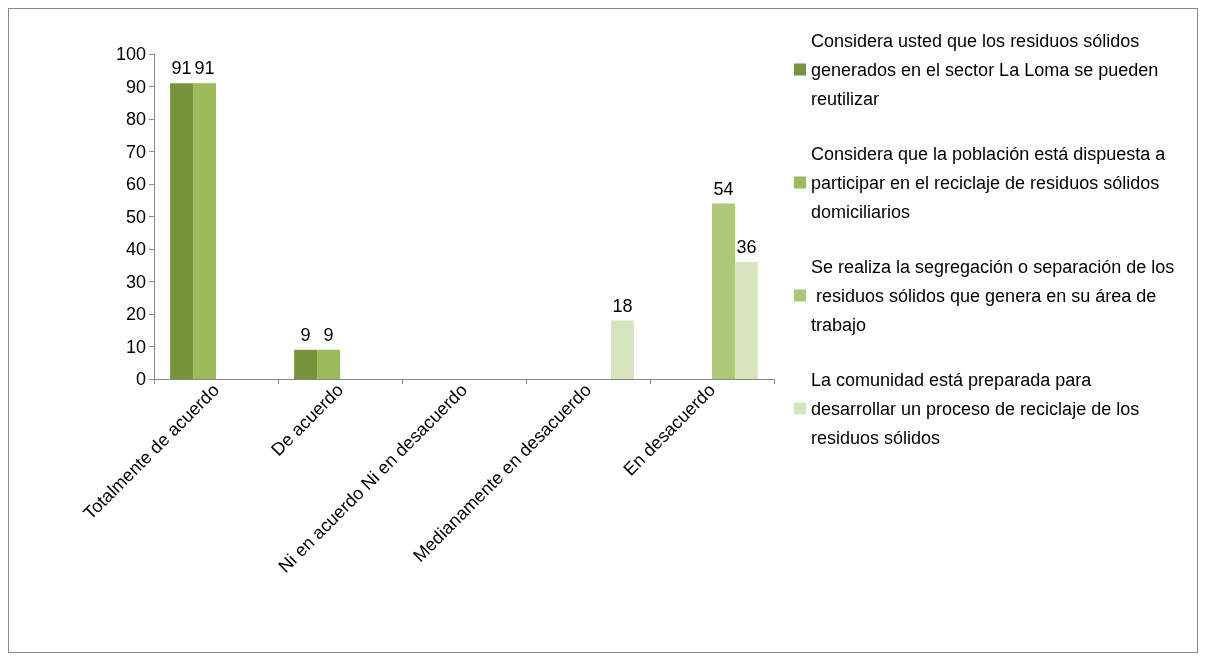 The image size is (1207, 663). I want to click on data-label: 18, so click(622, 305).